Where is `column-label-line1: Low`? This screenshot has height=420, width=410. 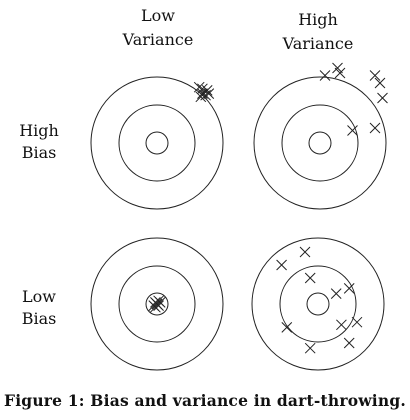
column-label-line1: Low is located at coordinates (158, 15).